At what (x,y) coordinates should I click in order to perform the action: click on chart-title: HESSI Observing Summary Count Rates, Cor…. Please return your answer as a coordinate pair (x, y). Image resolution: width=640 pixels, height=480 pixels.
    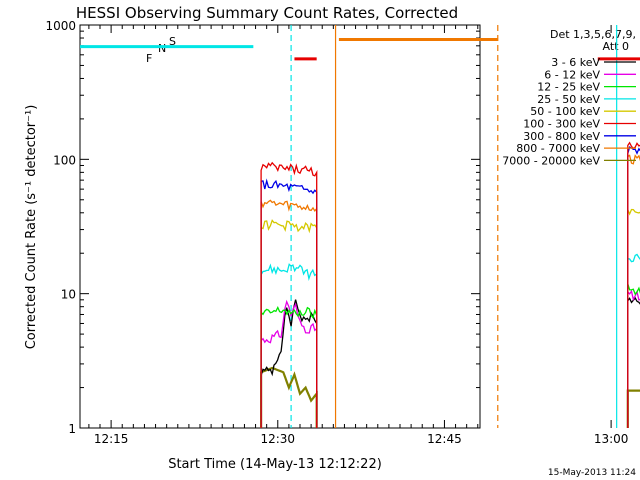
    Looking at the image, I should click on (267, 13).